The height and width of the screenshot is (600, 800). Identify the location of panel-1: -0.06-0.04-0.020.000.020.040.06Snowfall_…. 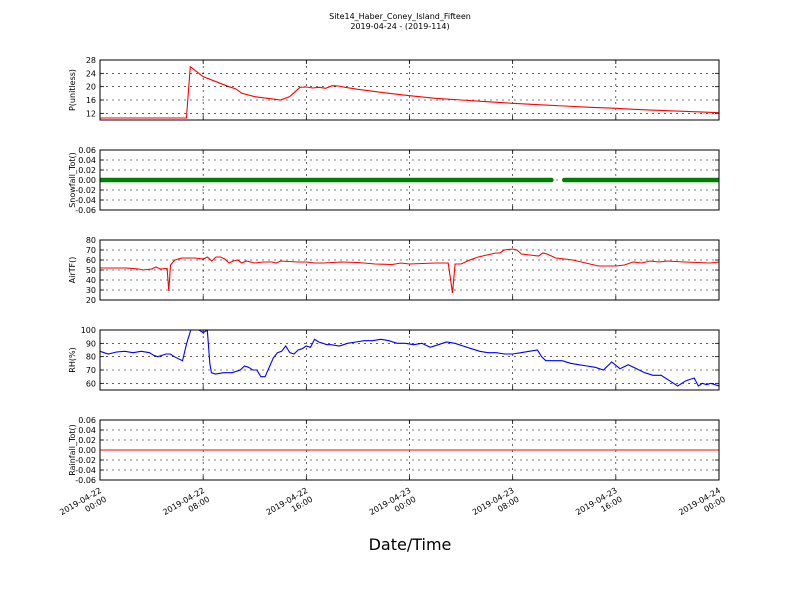
(394, 180).